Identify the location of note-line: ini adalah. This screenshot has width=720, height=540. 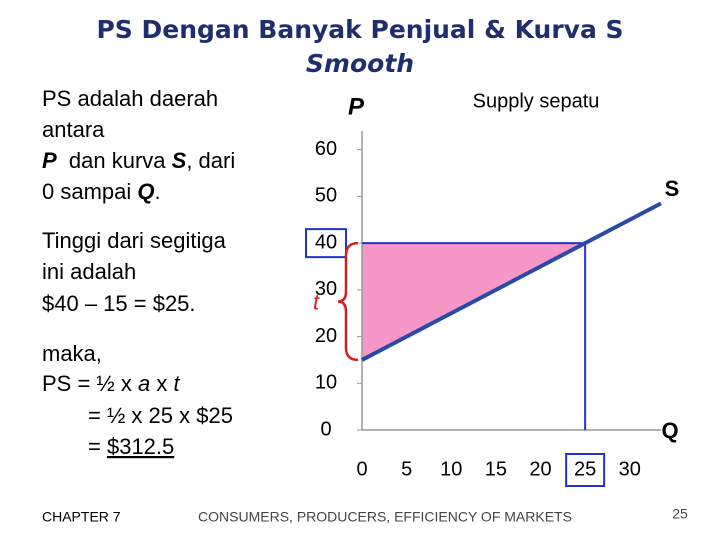
(89, 271).